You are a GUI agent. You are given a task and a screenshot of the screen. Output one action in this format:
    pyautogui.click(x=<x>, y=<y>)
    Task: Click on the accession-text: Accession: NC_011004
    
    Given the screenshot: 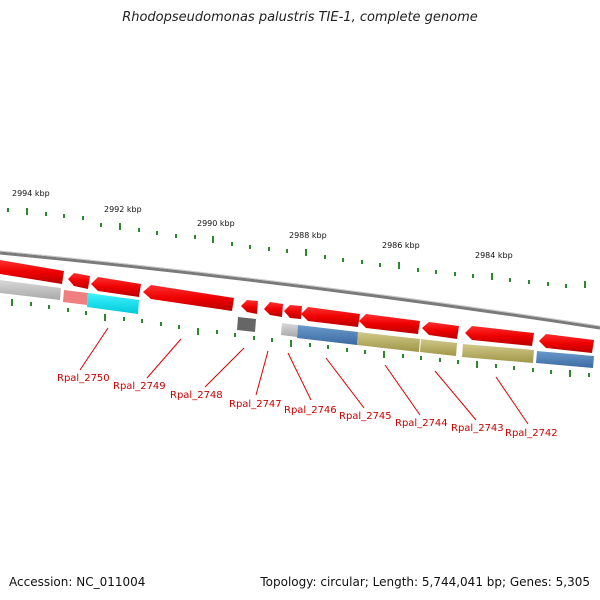 What is the action you would take?
    pyautogui.click(x=77, y=582)
    